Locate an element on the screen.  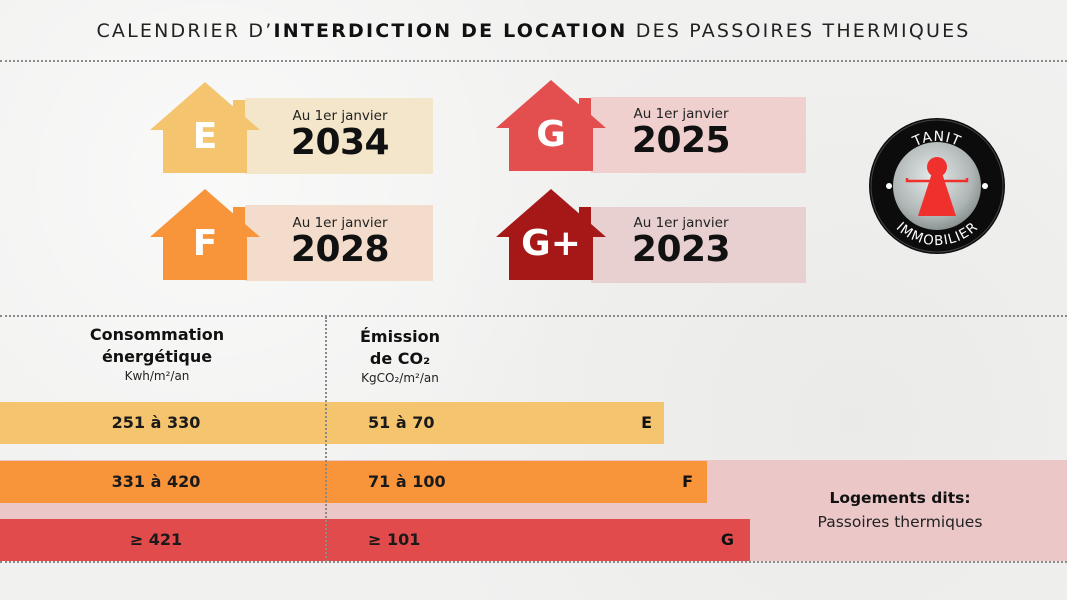
calendar-card-f: F Au 1er janvier 2028 is located at coordinates (292, 237).